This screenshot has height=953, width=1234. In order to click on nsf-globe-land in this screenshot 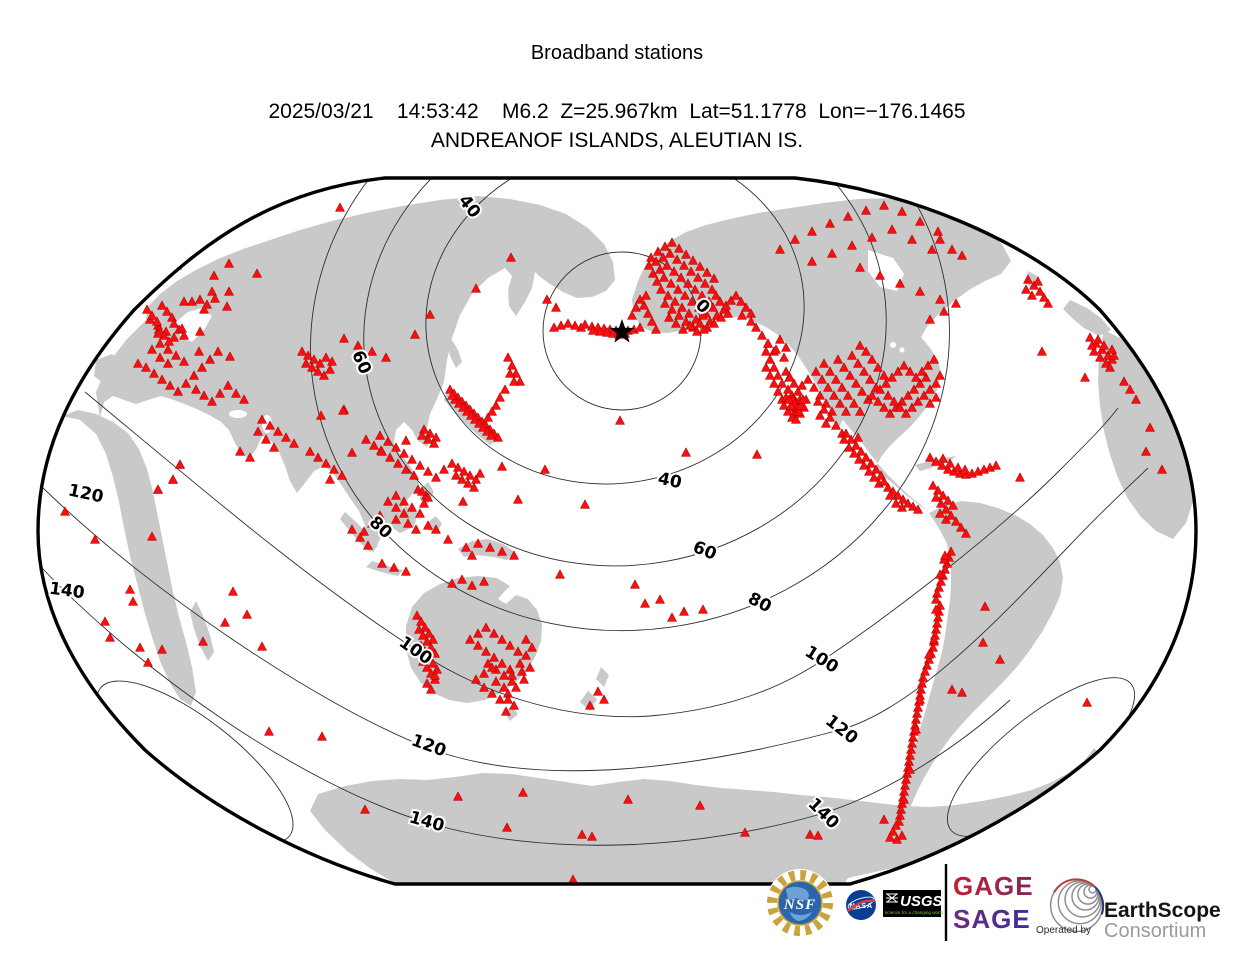, I will do `click(797, 893)`.